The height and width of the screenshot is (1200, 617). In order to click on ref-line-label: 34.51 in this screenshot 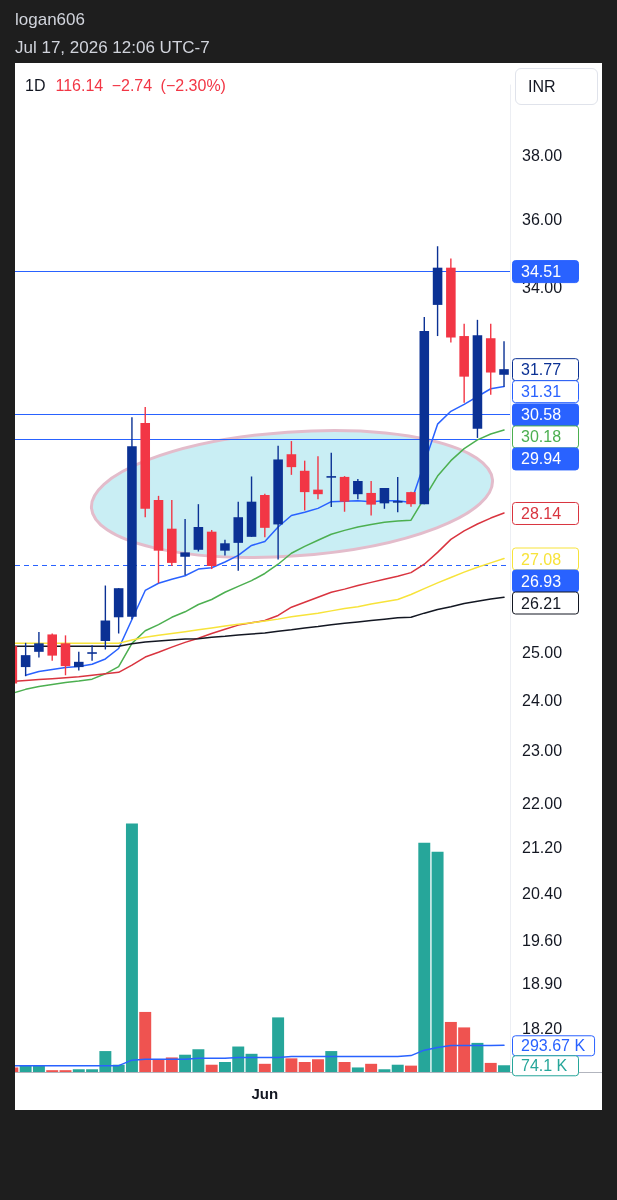, I will do `click(541, 272)`.